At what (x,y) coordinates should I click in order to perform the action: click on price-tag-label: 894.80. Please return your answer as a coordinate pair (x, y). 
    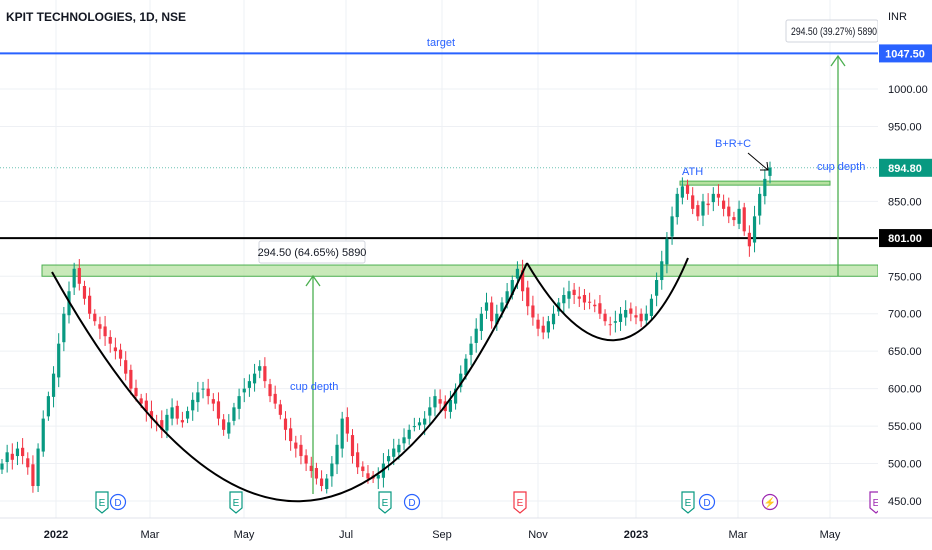
    Looking at the image, I should click on (905, 169).